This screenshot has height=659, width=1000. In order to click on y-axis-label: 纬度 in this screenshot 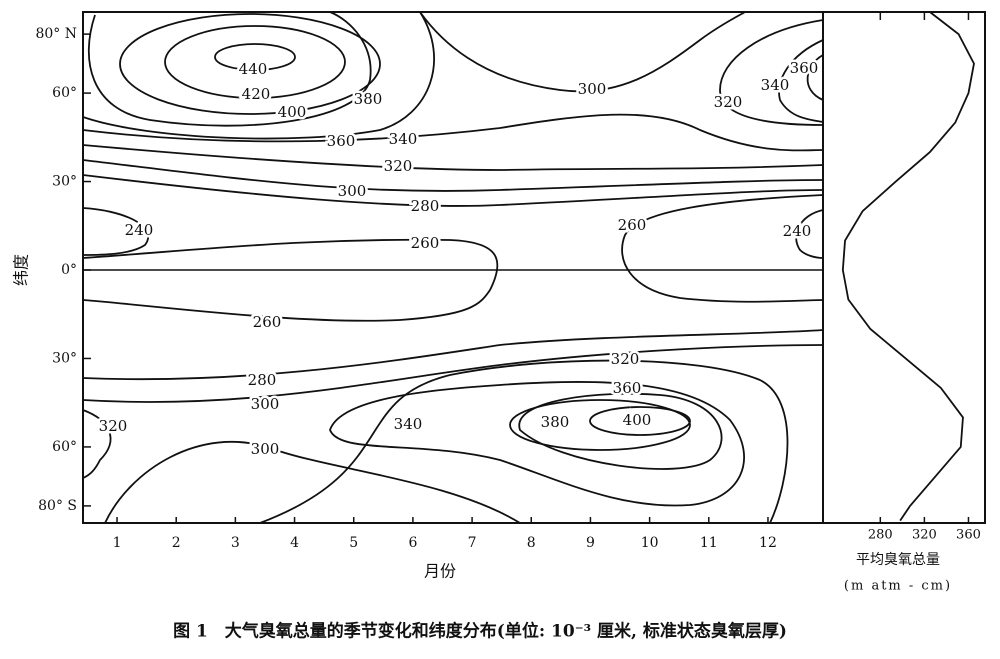, I will do `click(21, 270)`.